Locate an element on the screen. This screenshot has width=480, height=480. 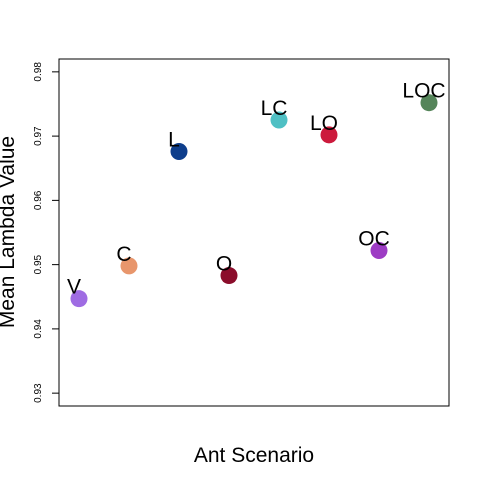
data-point-lc is located at coordinates (279, 120).